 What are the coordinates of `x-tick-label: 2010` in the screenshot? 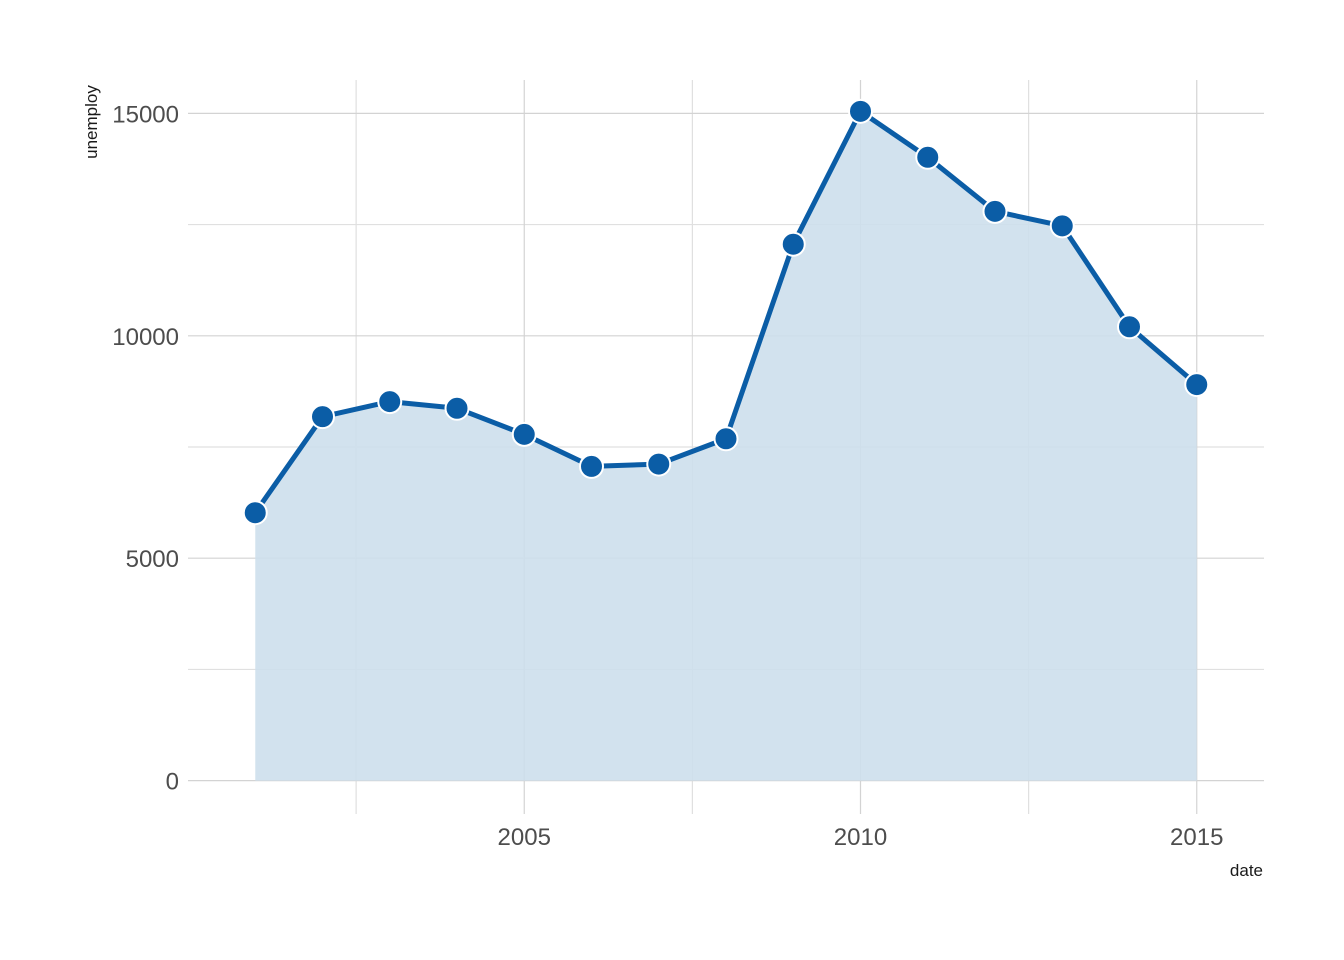 It's located at (860, 837).